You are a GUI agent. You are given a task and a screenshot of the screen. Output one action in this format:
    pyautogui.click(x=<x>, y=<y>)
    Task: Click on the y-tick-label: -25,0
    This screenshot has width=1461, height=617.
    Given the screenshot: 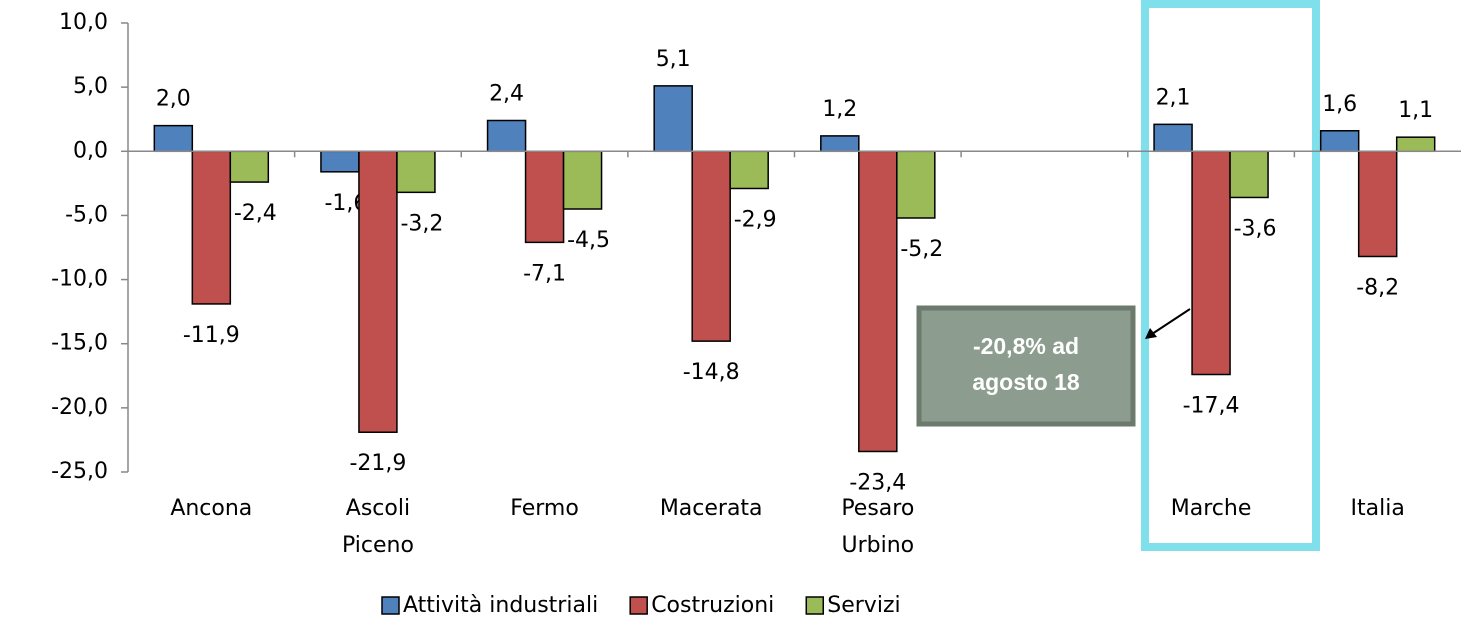 What is the action you would take?
    pyautogui.click(x=79, y=471)
    